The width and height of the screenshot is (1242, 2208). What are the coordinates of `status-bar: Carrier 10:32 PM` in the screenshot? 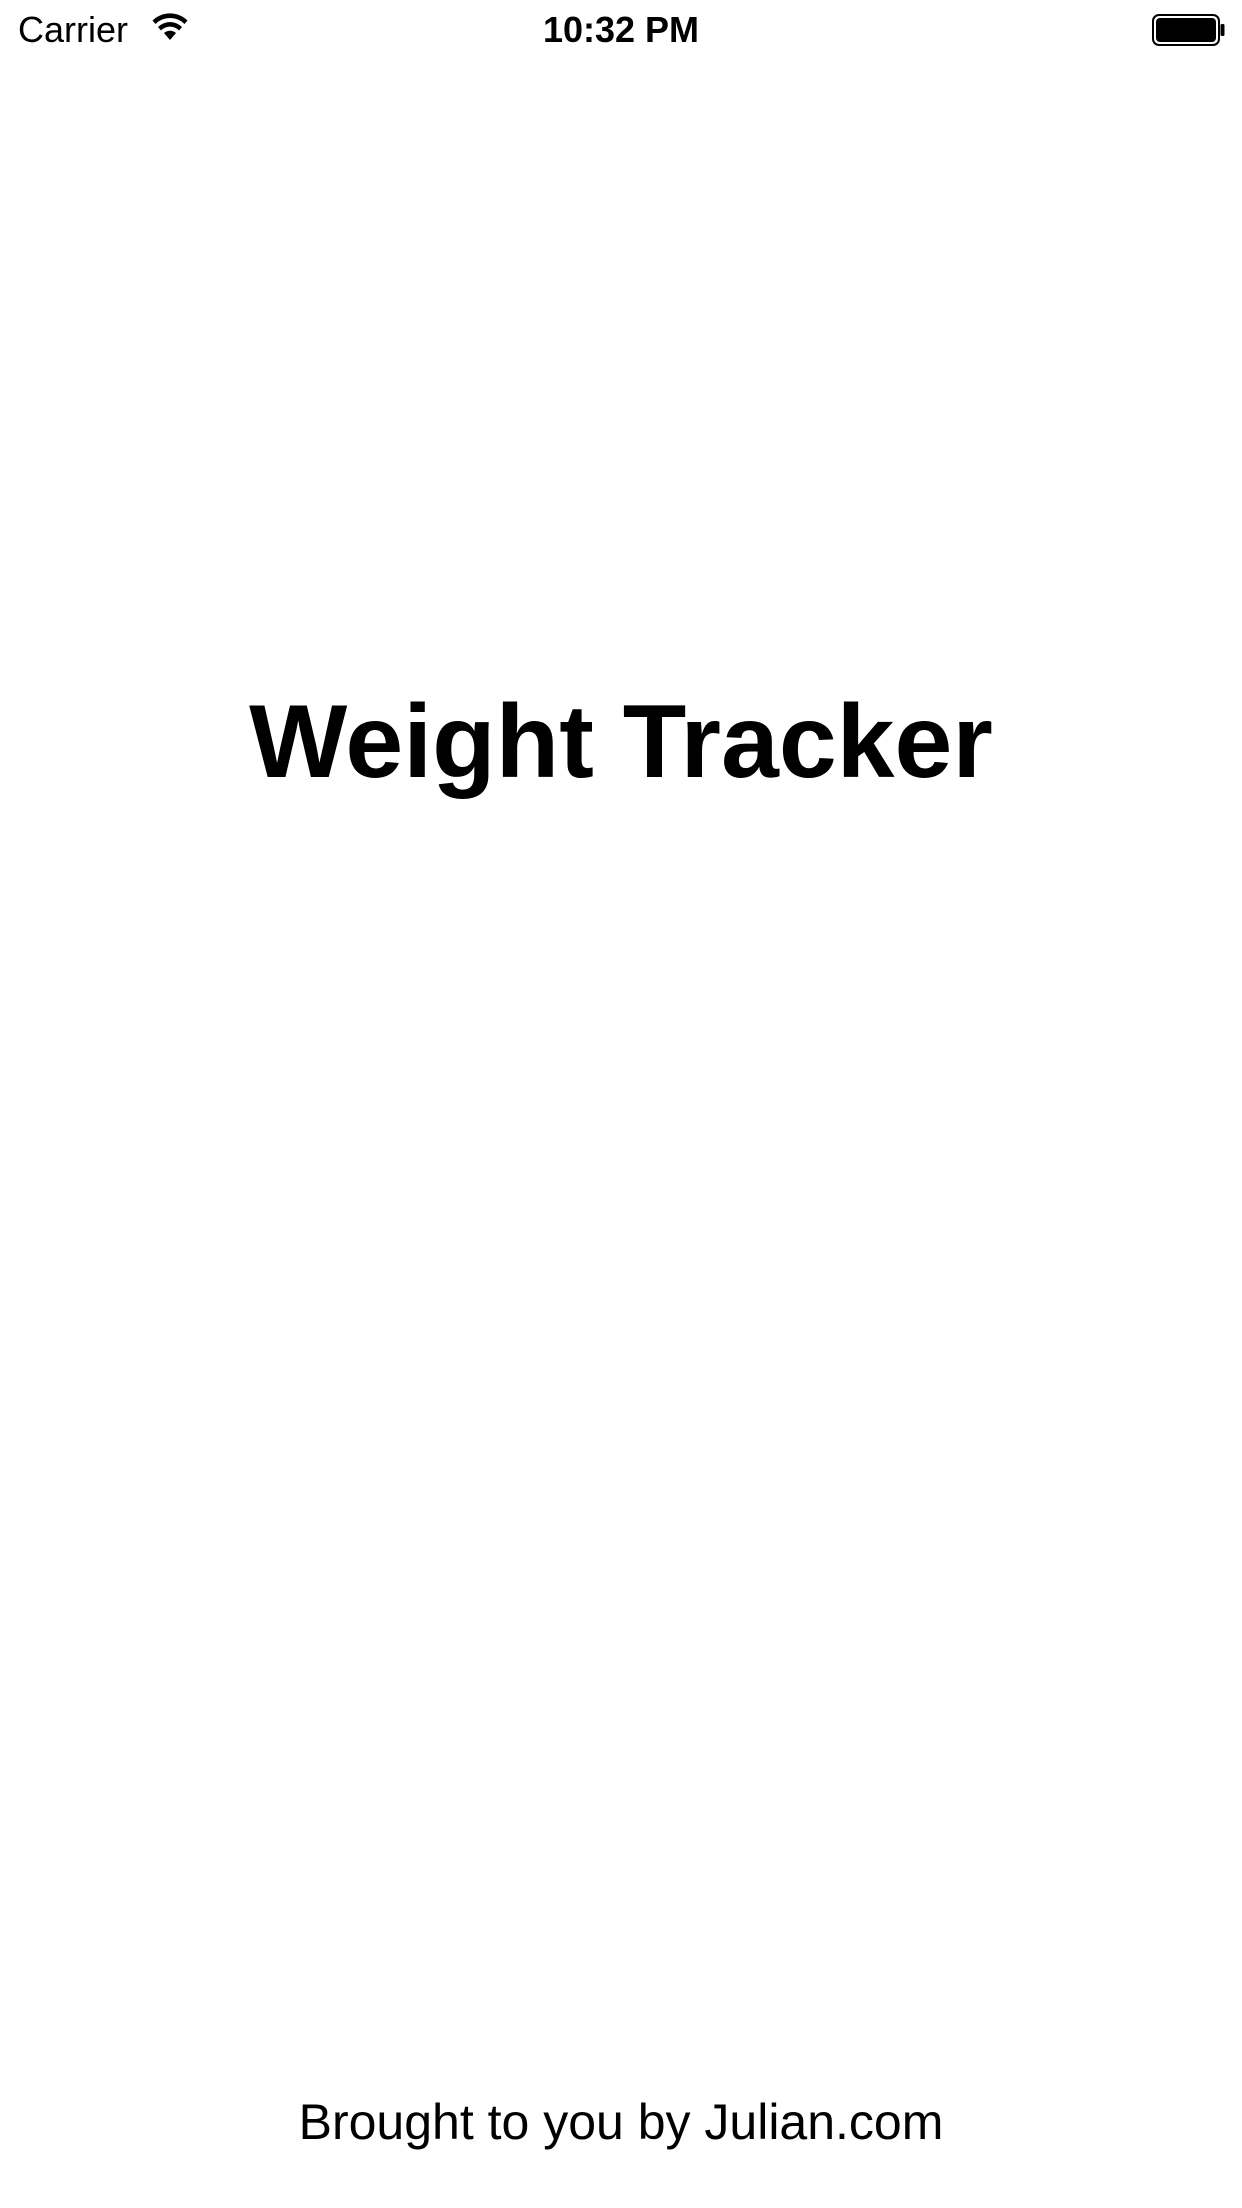 It's located at (621, 30).